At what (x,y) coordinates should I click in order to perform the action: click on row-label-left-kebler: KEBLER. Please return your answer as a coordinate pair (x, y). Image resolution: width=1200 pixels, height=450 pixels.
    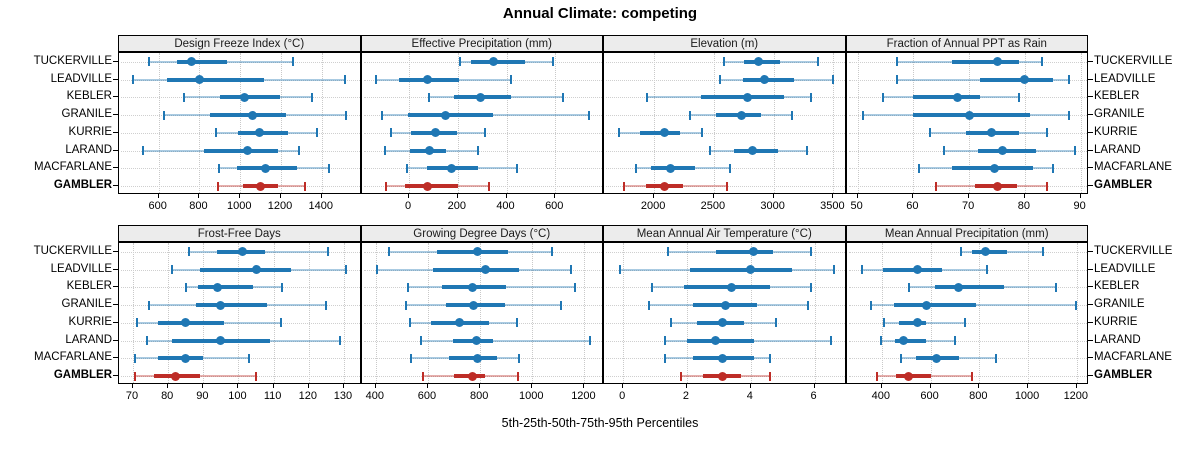
    Looking at the image, I should click on (89, 96).